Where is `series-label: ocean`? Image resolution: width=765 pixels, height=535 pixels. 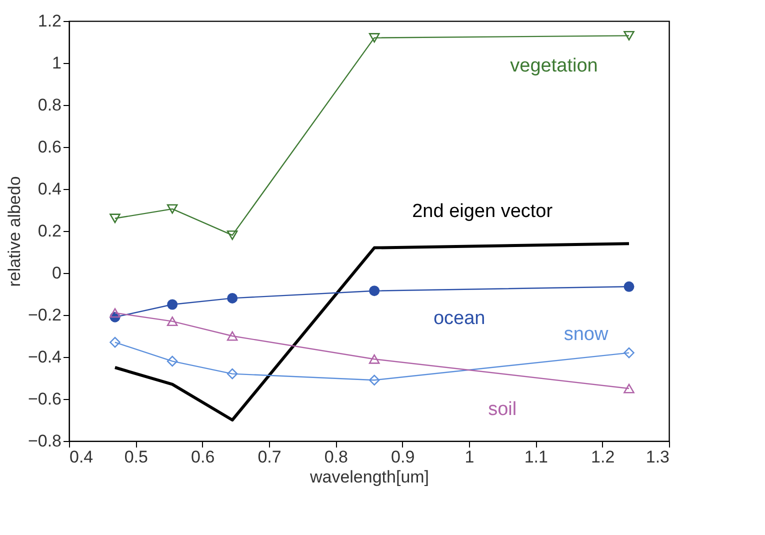 series-label: ocean is located at coordinates (459, 318).